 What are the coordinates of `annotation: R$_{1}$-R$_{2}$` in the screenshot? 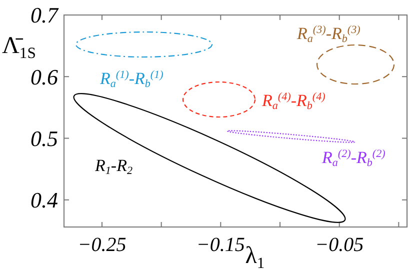 It's located at (113, 167).